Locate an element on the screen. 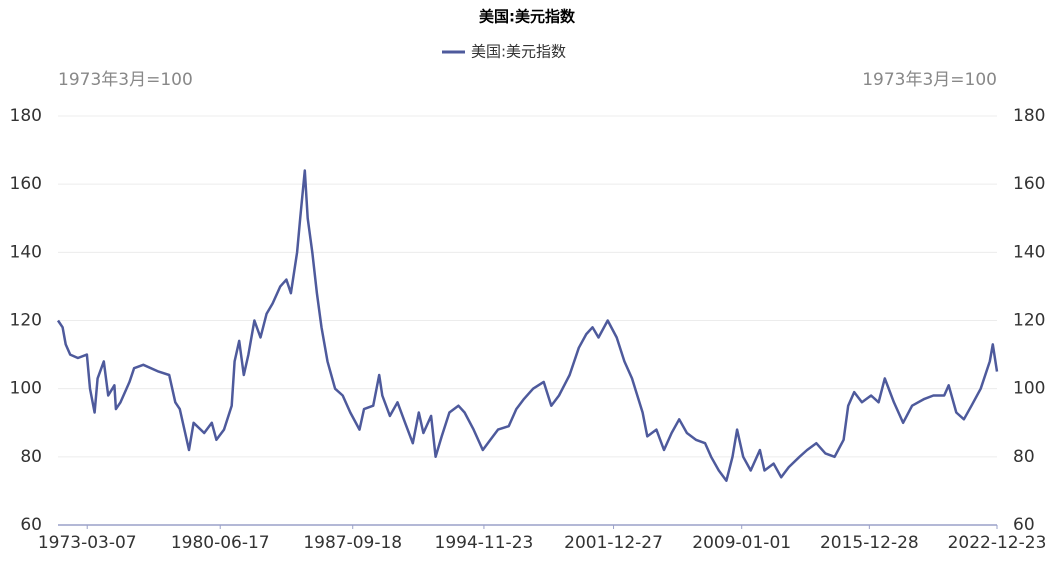 This screenshot has height=563, width=1055. y2-tick-label: 120 is located at coordinates (1029, 321).